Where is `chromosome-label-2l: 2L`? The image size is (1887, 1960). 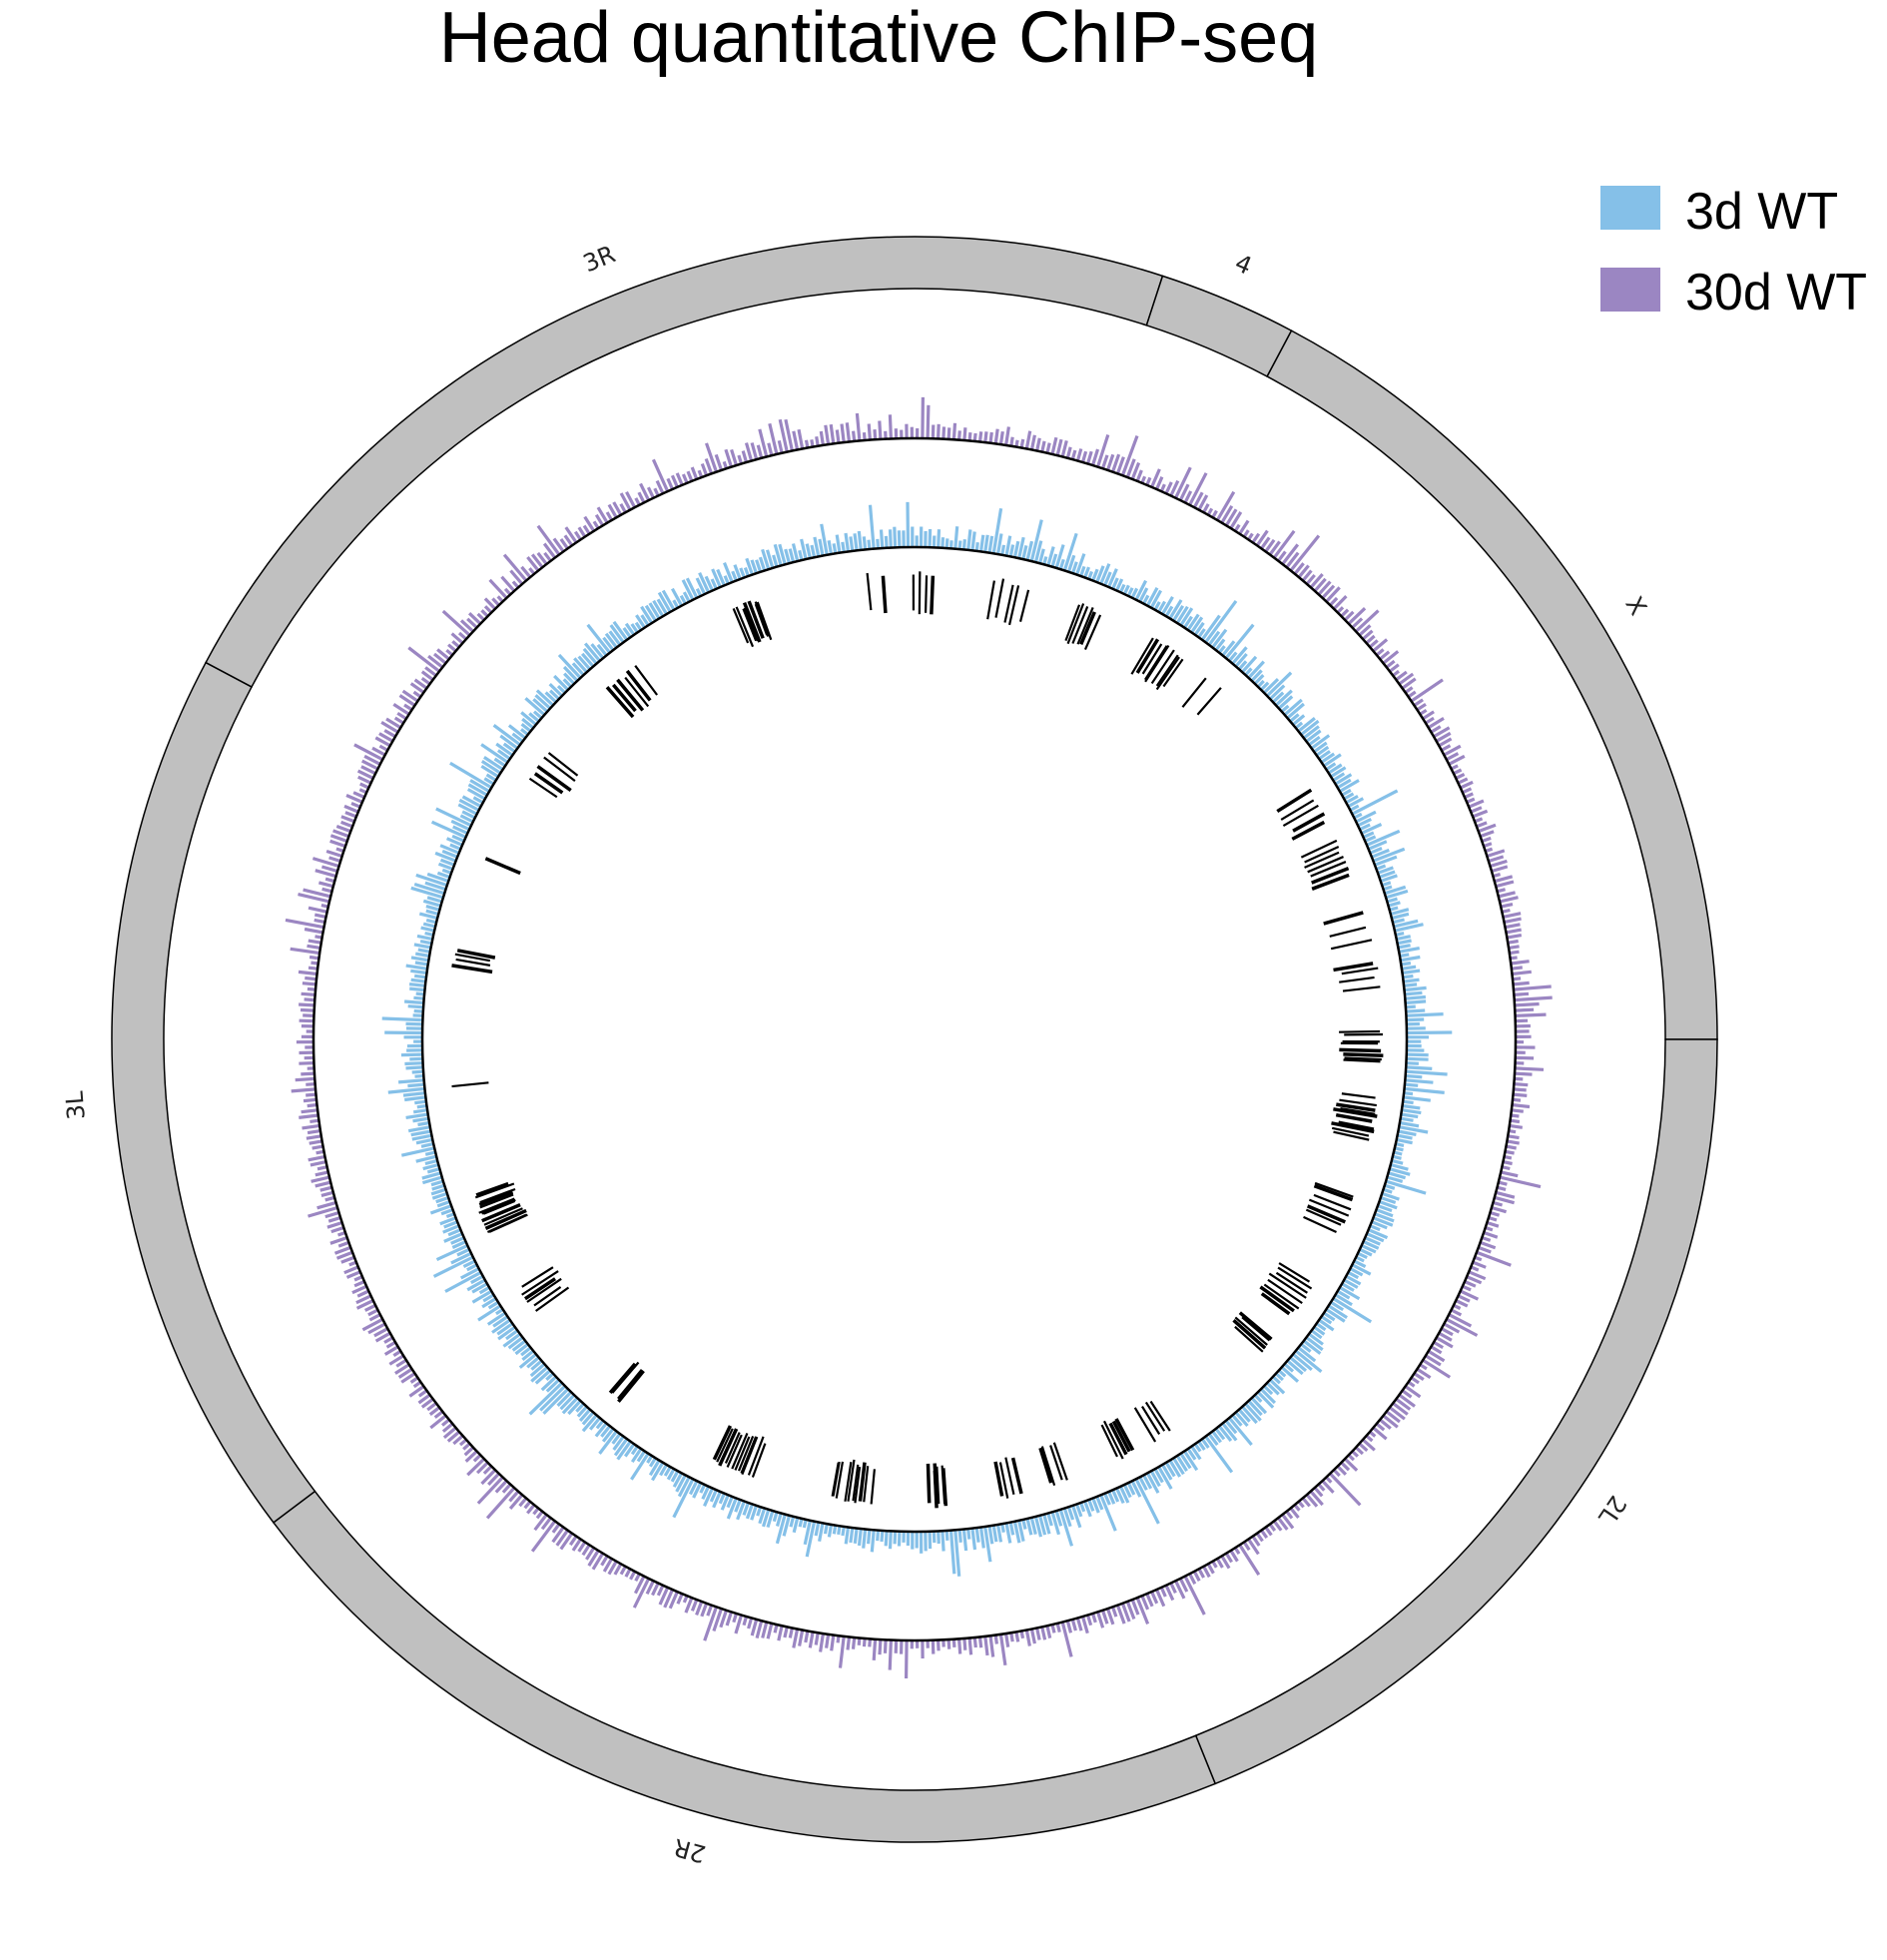 chromosome-label-2l: 2L is located at coordinates (1612, 1511).